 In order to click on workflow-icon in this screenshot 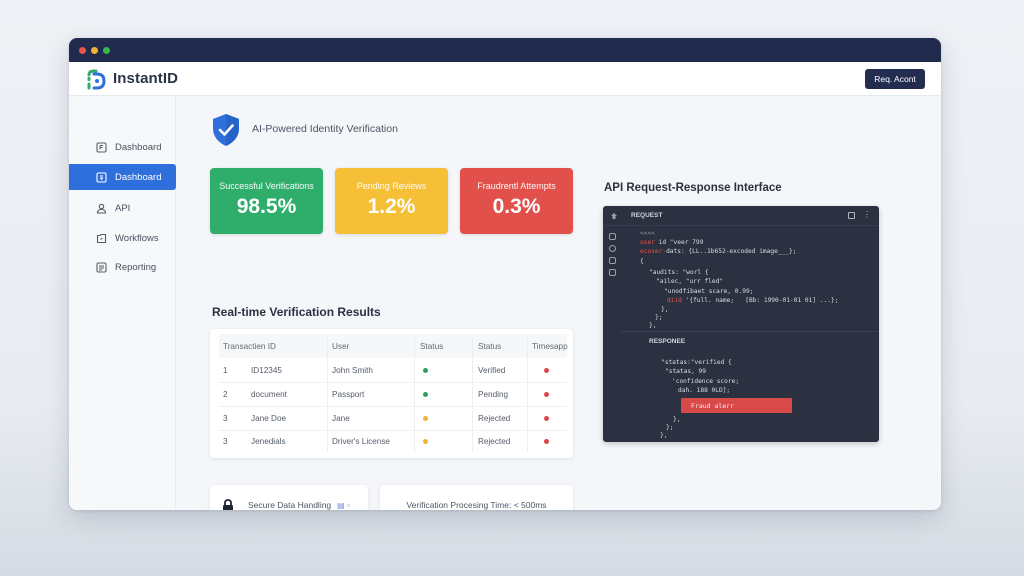, I will do `click(101, 238)`.